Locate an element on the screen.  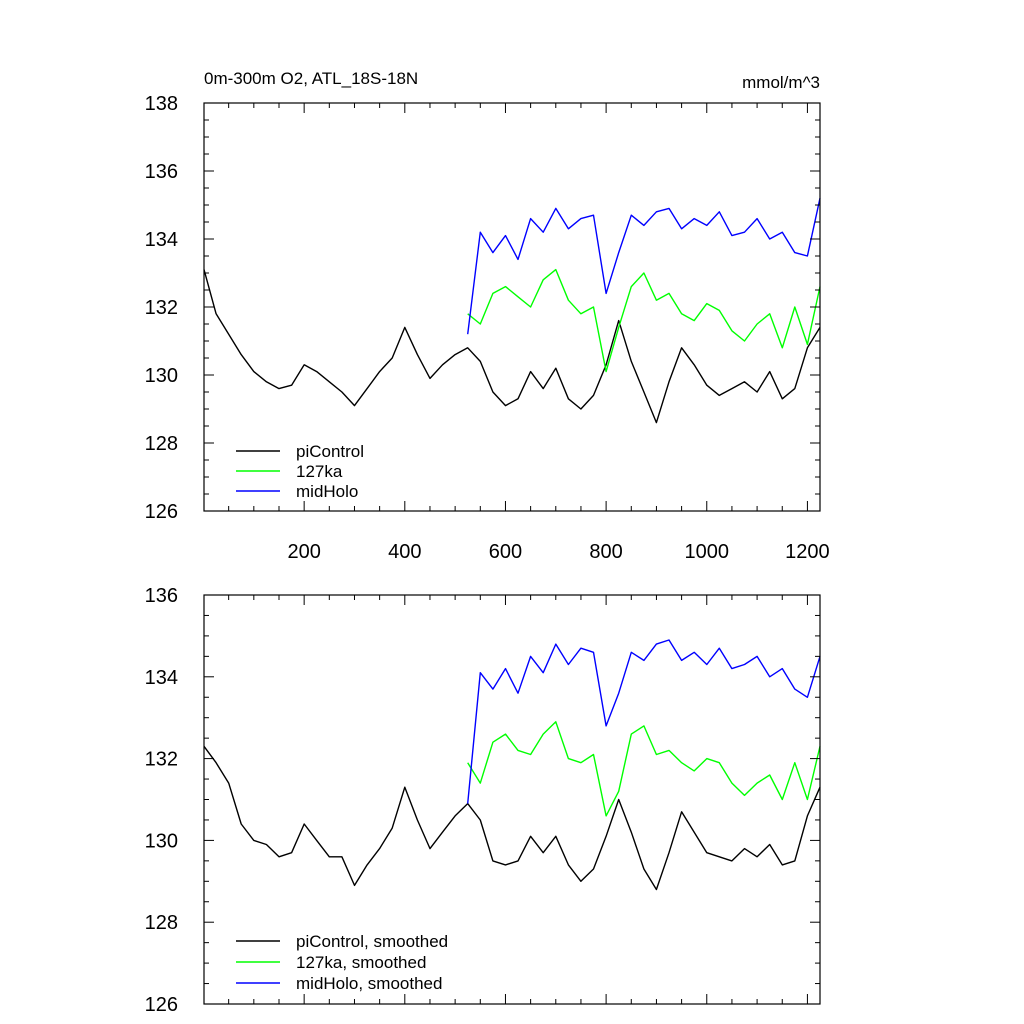
legend-label: 127ka is located at coordinates (319, 471).